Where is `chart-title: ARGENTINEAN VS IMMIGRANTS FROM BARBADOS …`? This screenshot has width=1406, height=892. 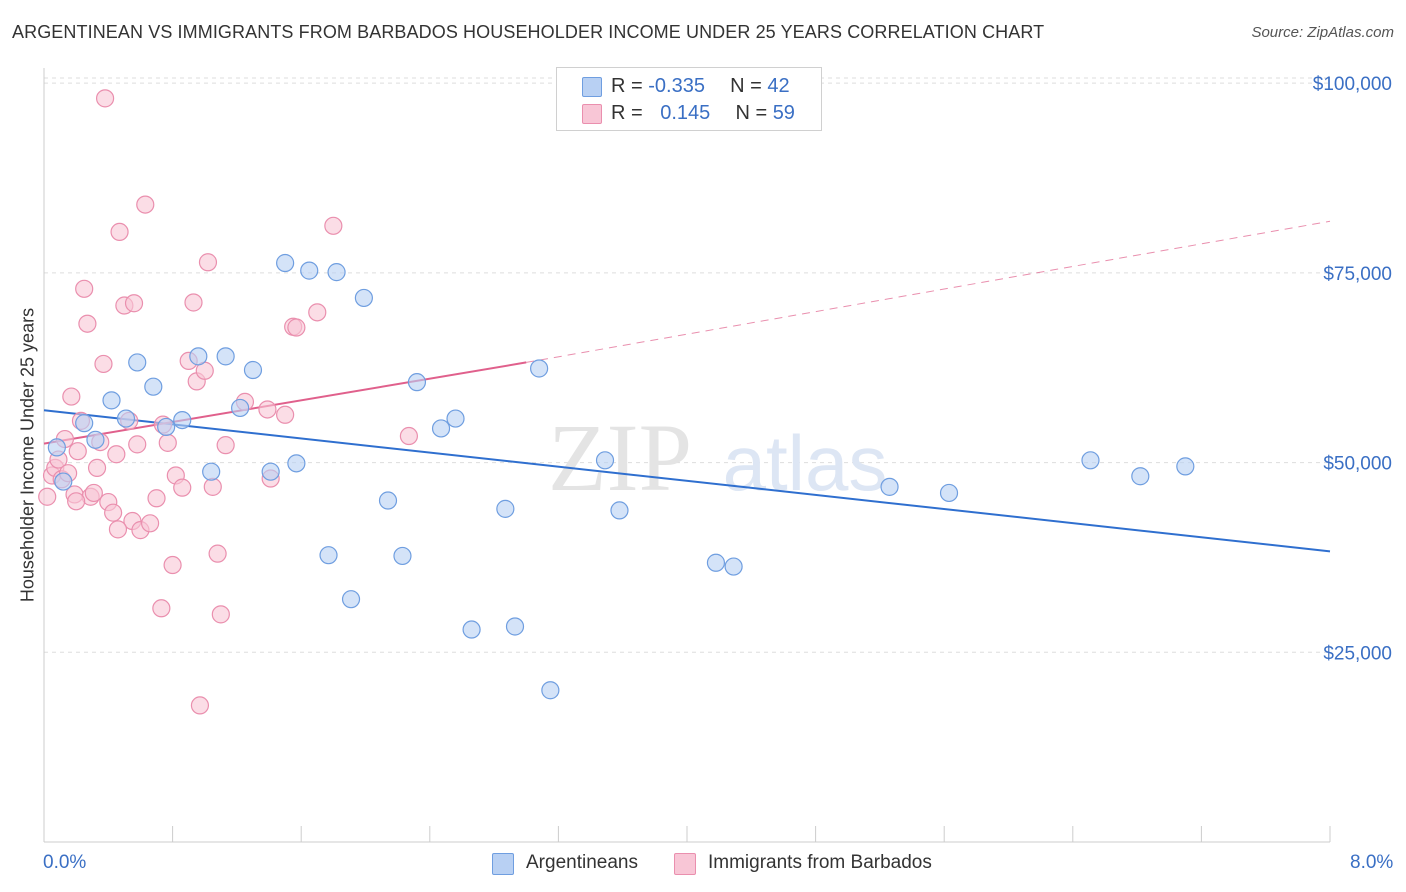 chart-title: ARGENTINEAN VS IMMIGRANTS FROM BARBADOS … is located at coordinates (528, 32).